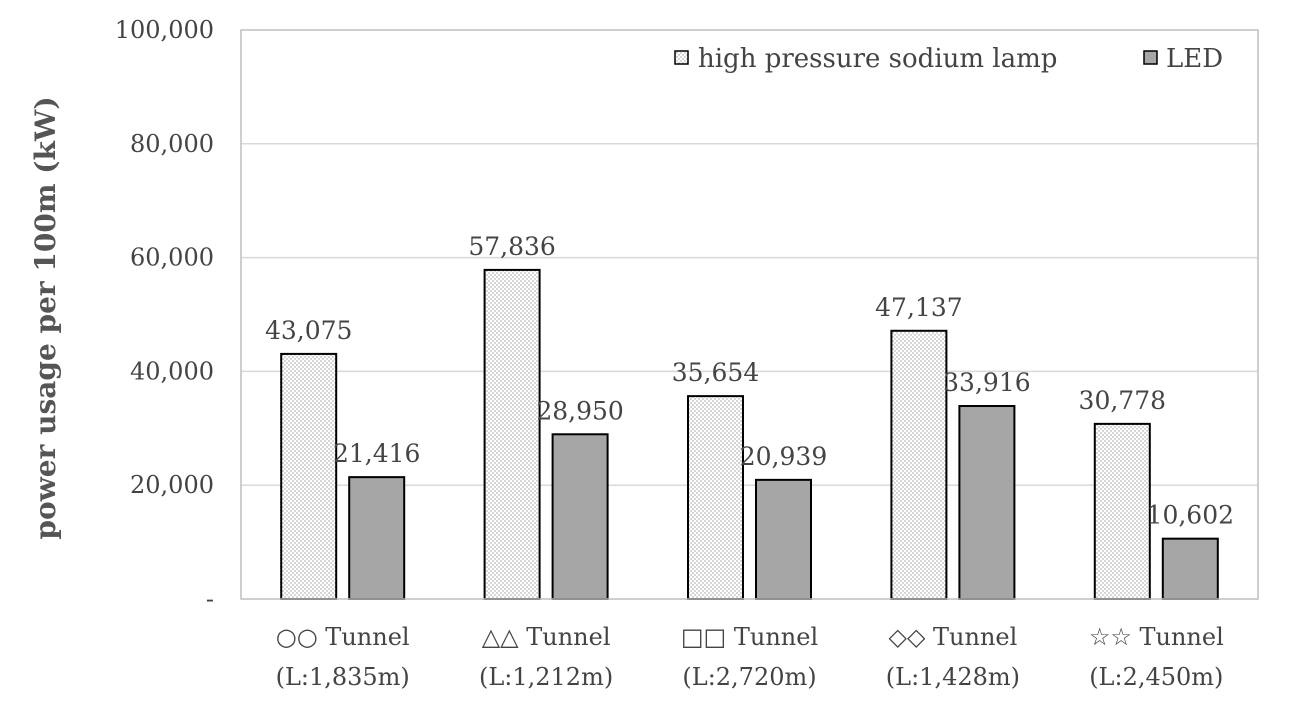 The width and height of the screenshot is (1290, 706). What do you see at coordinates (172, 485) in the screenshot?
I see `y-tick-label: 20,000` at bounding box center [172, 485].